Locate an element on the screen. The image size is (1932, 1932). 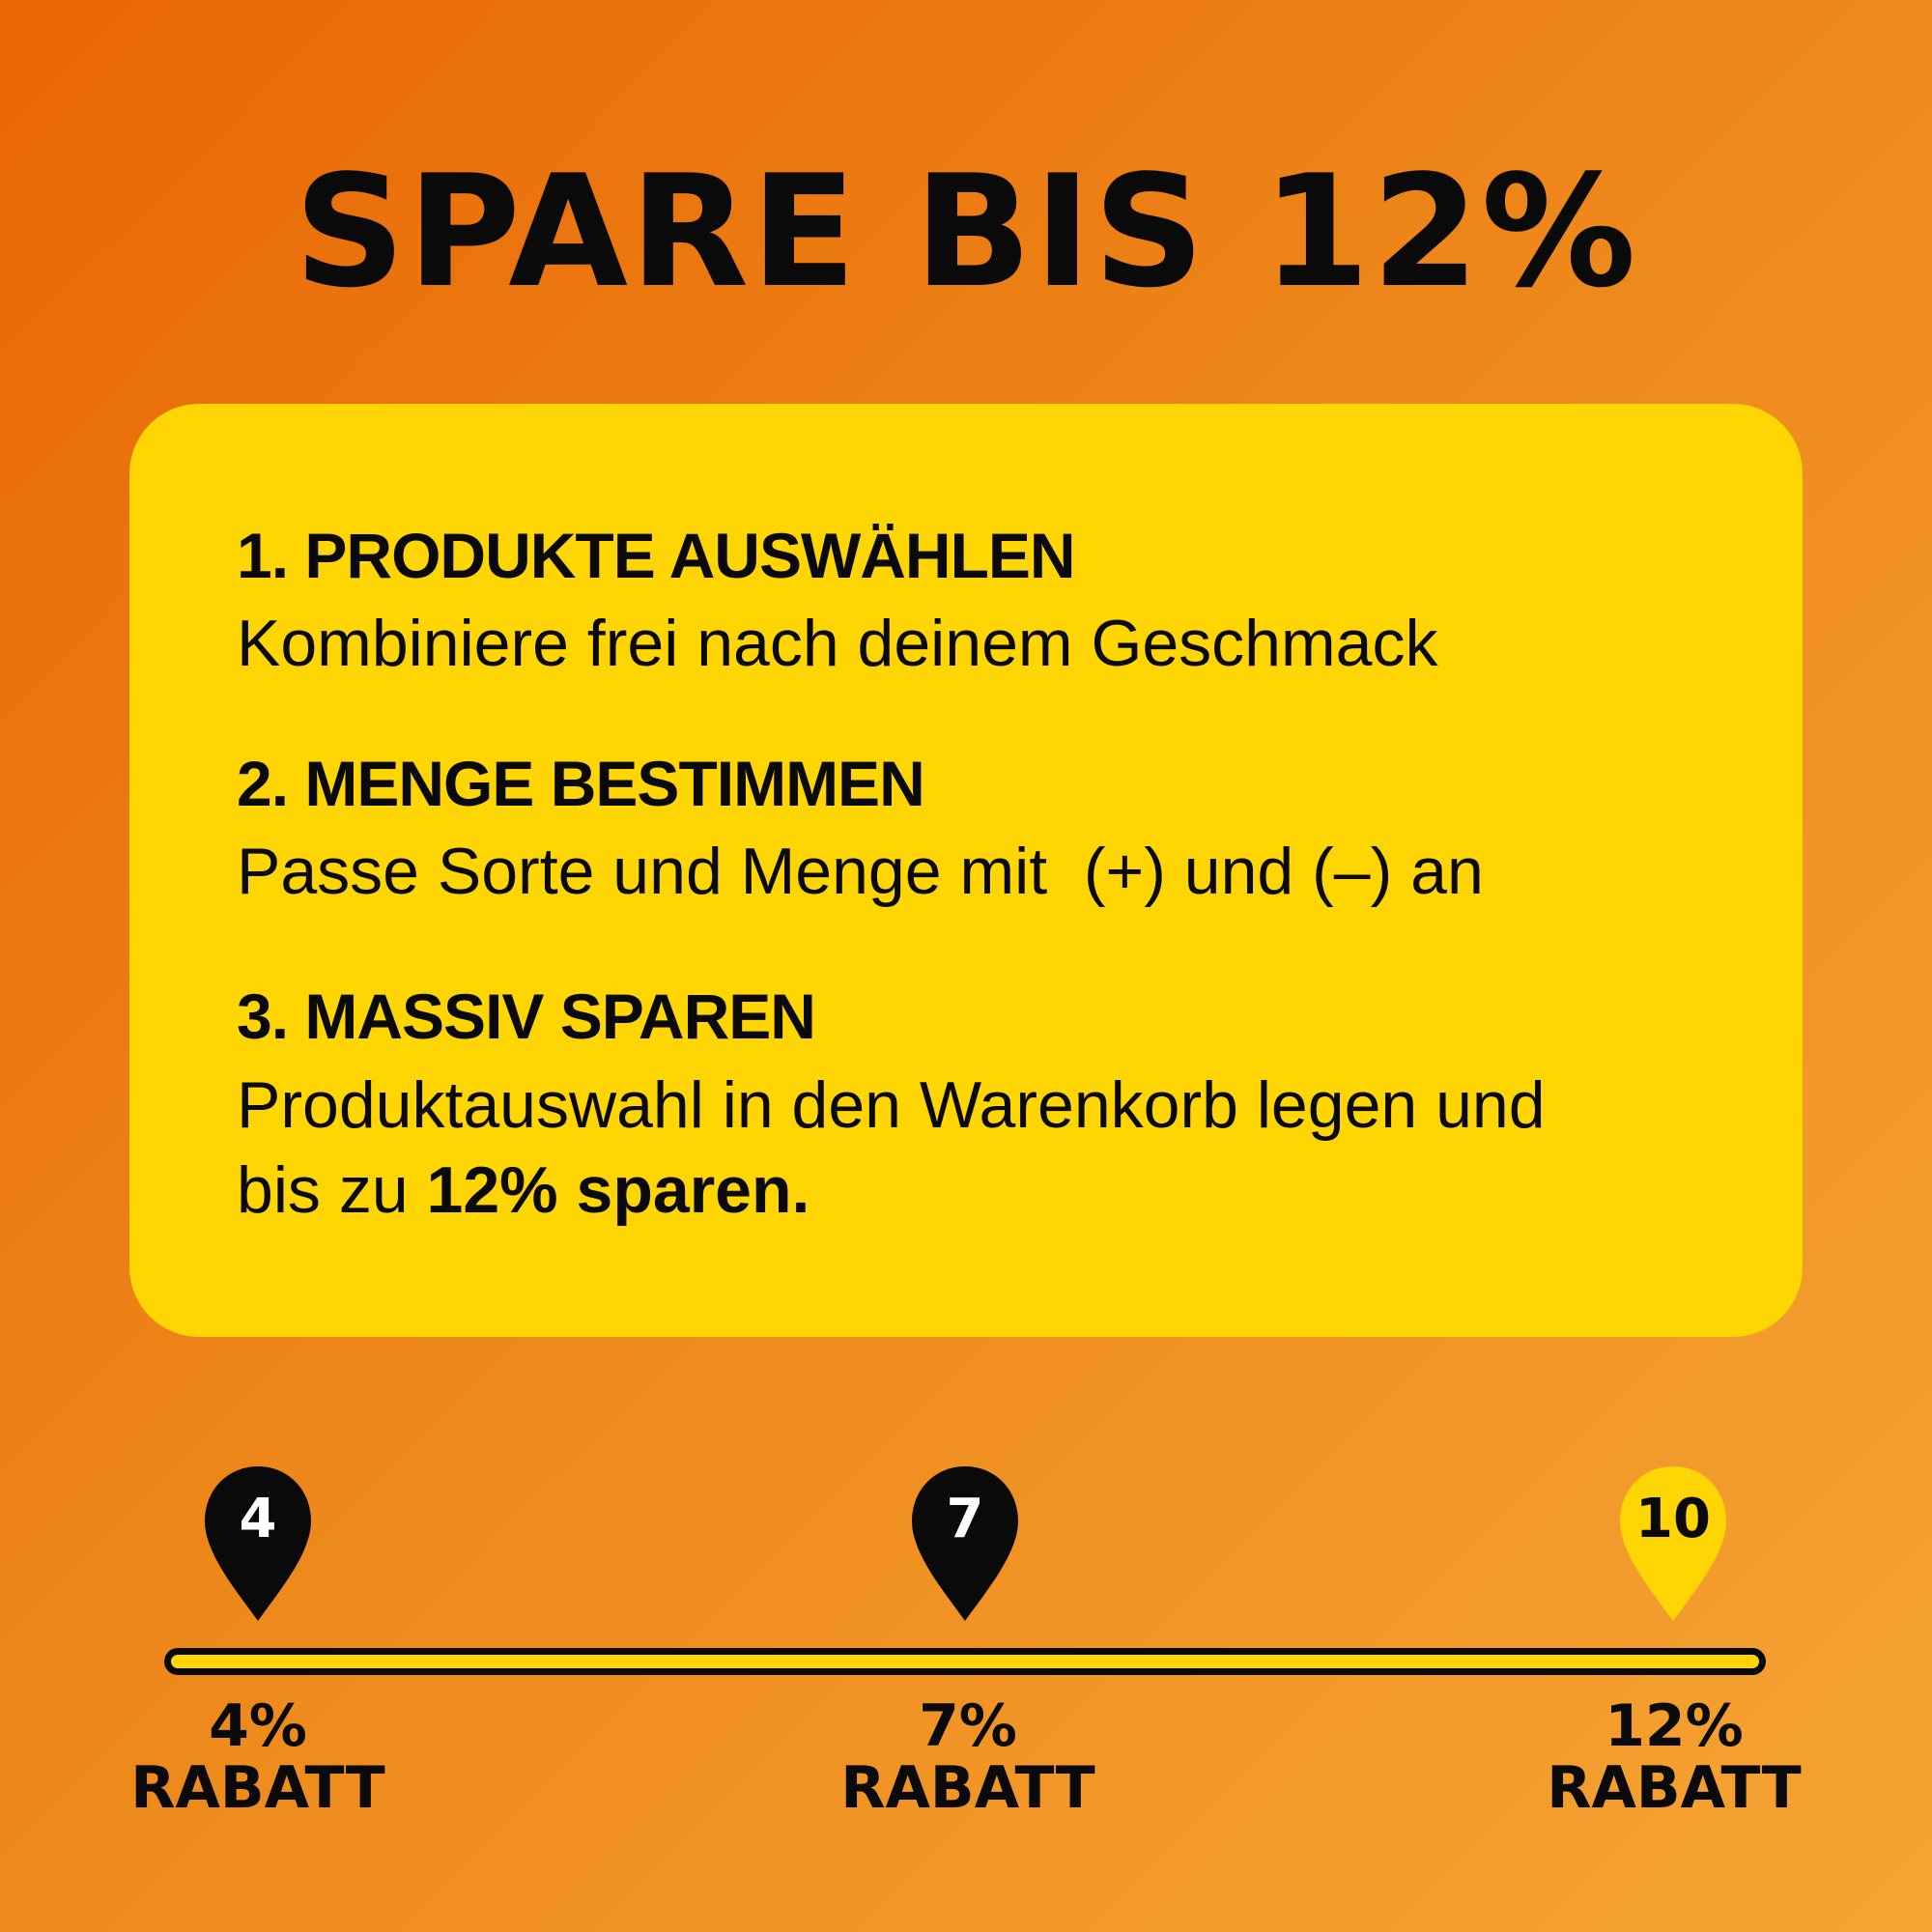
page-title: SPARE BIS 12% is located at coordinates (966, 231).